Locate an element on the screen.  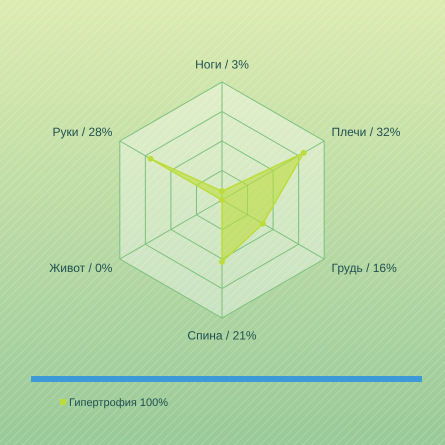
legend-label: Гипертрофия 100% is located at coordinates (118, 403).